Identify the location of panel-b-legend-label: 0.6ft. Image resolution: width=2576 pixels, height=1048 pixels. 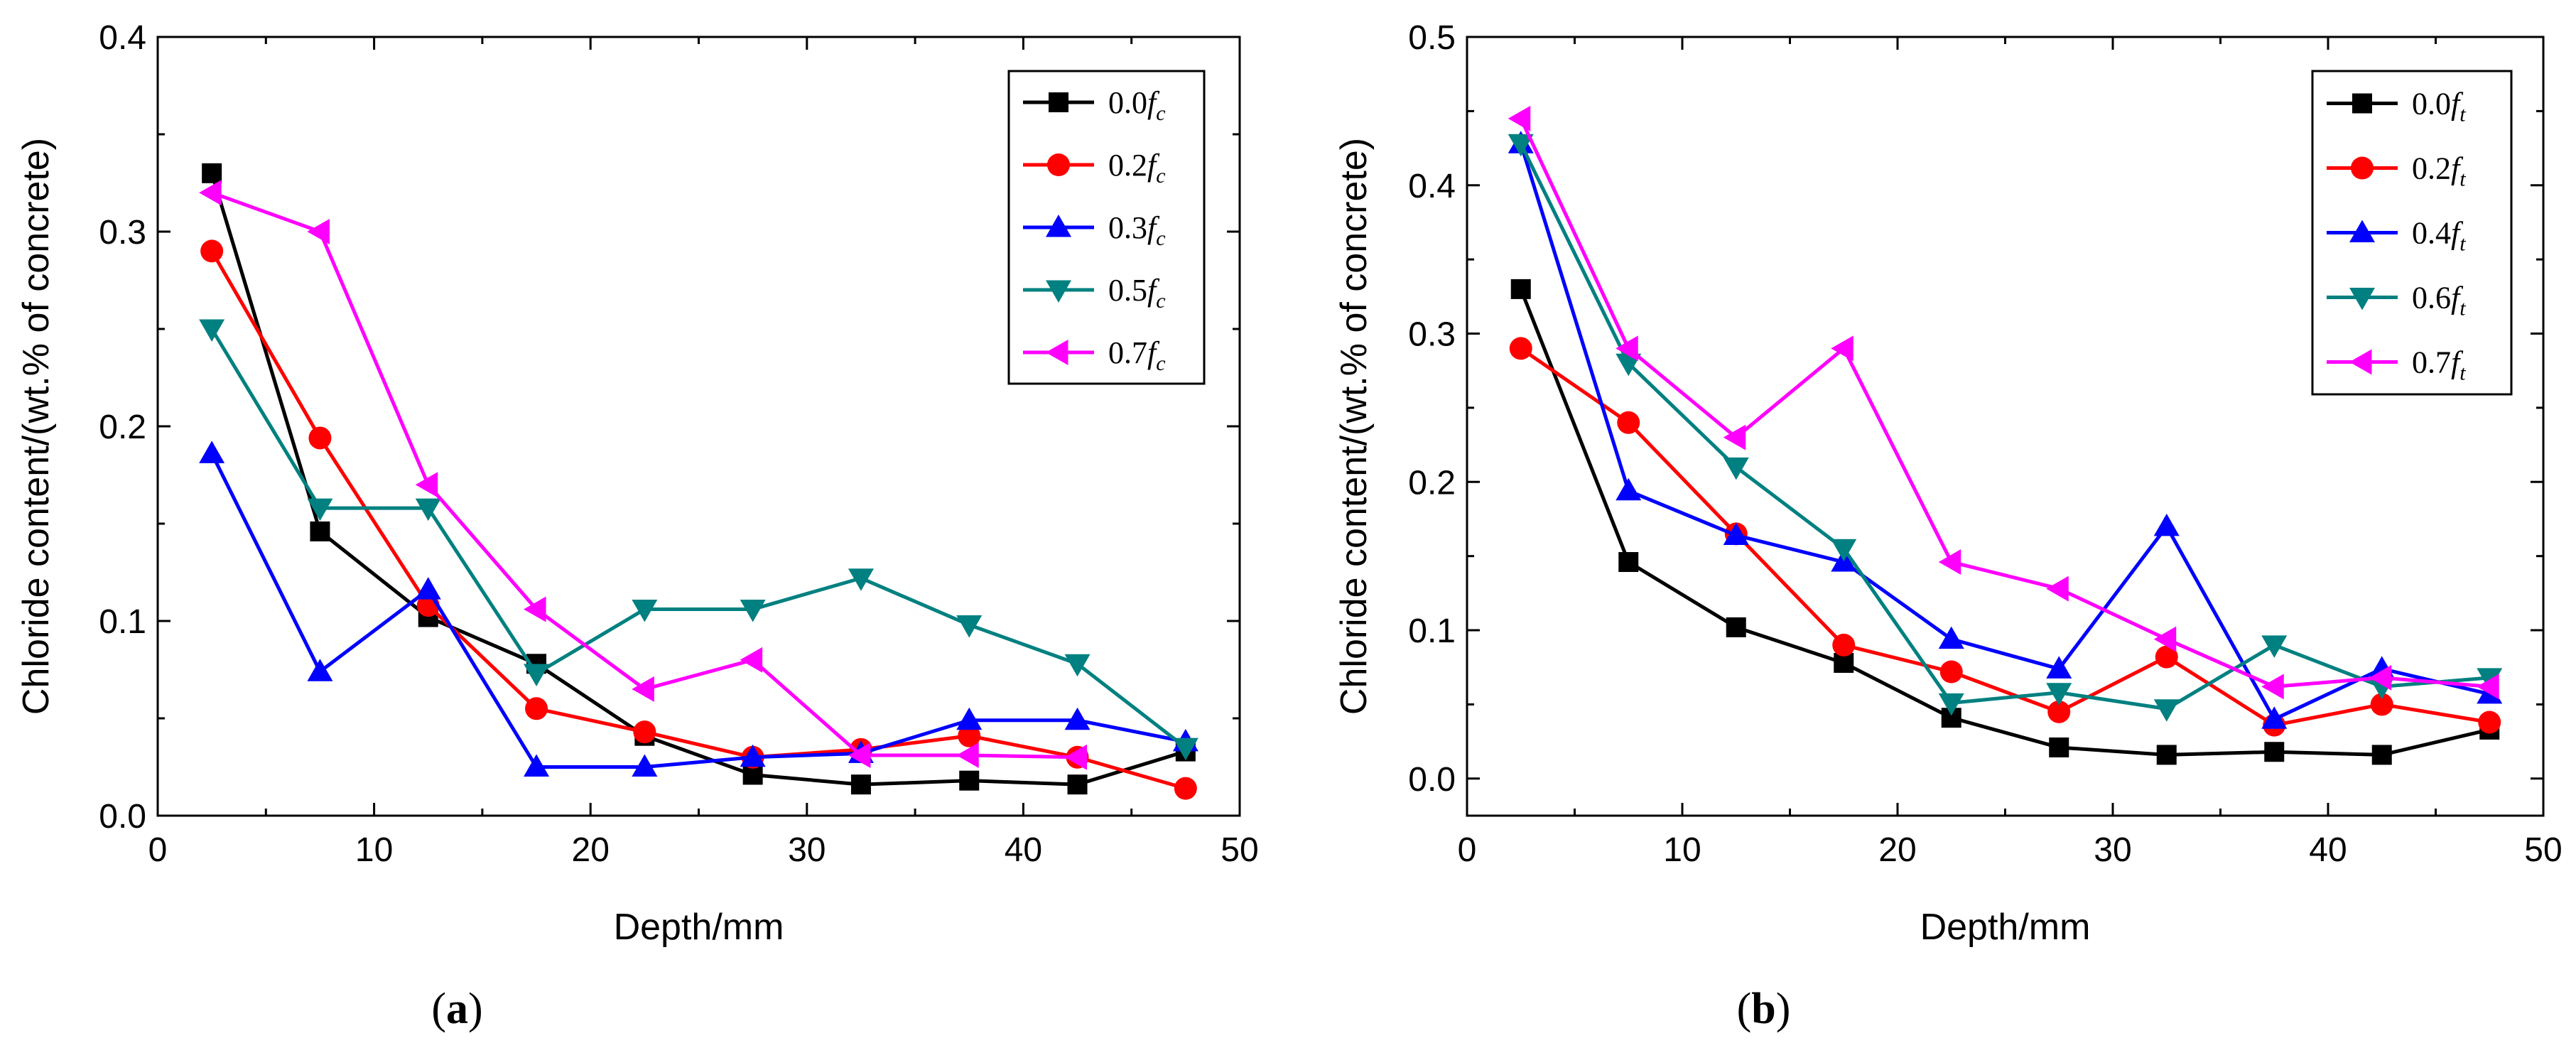
(2439, 300).